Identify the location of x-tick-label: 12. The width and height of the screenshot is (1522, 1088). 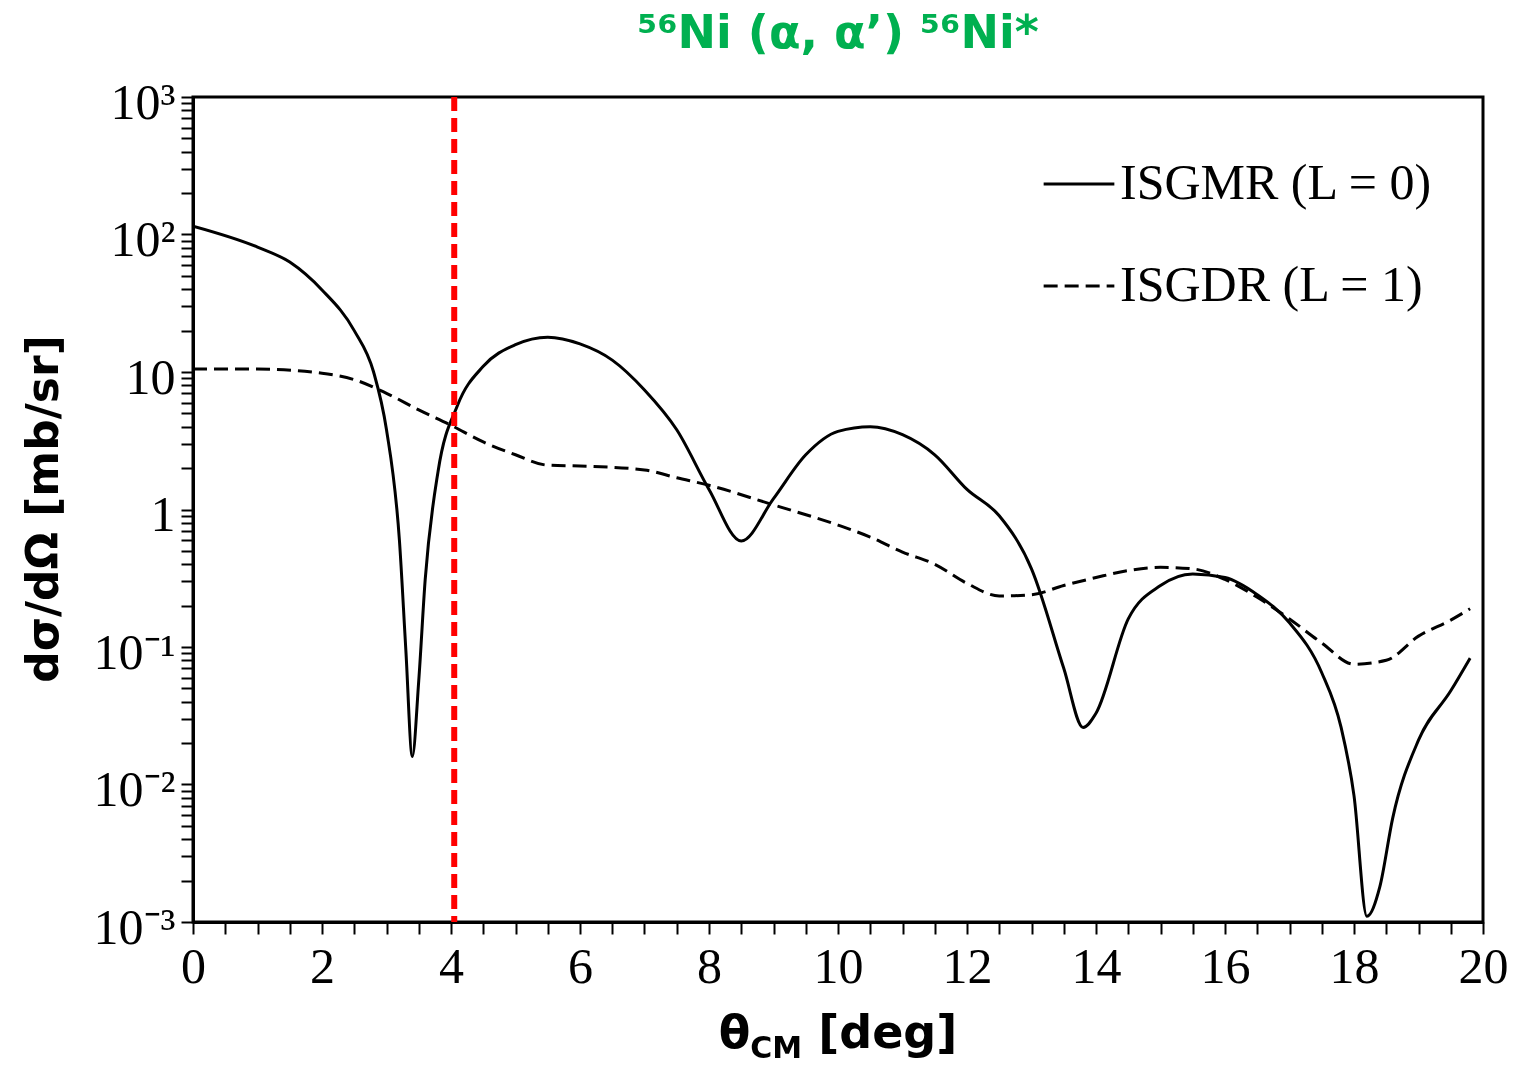
(967, 965).